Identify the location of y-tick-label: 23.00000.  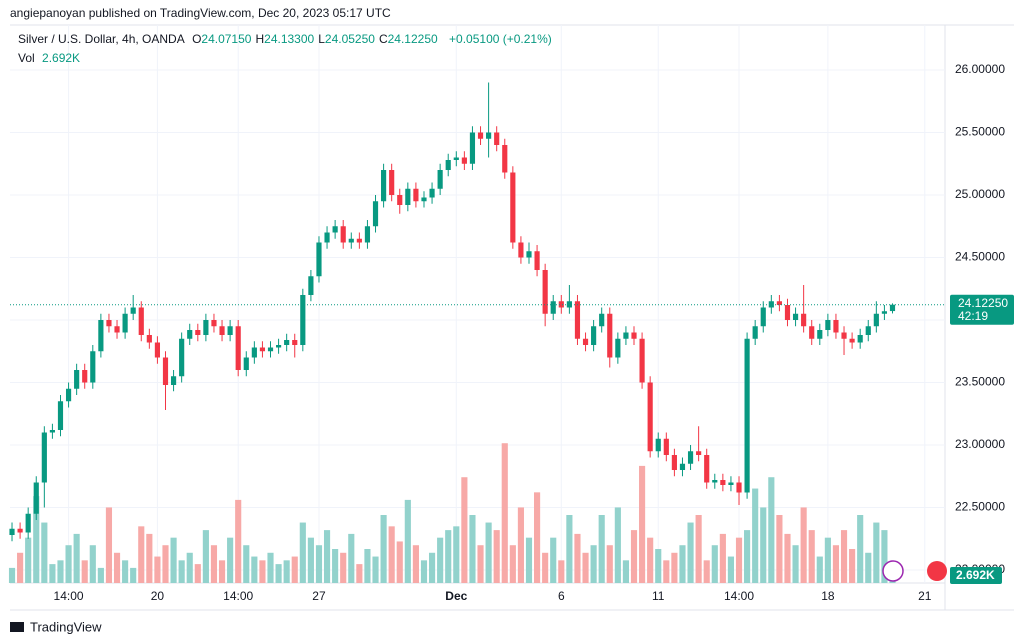
(980, 444).